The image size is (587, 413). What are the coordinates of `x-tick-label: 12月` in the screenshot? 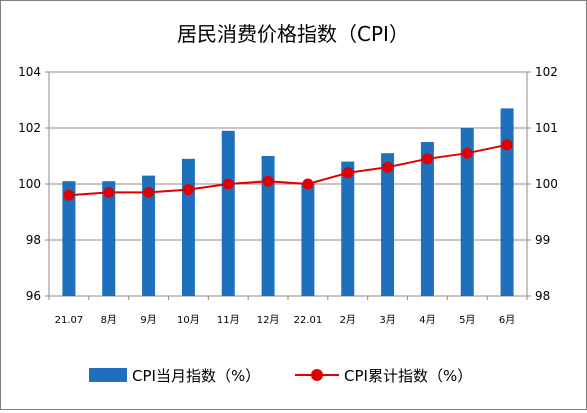 It's located at (268, 320).